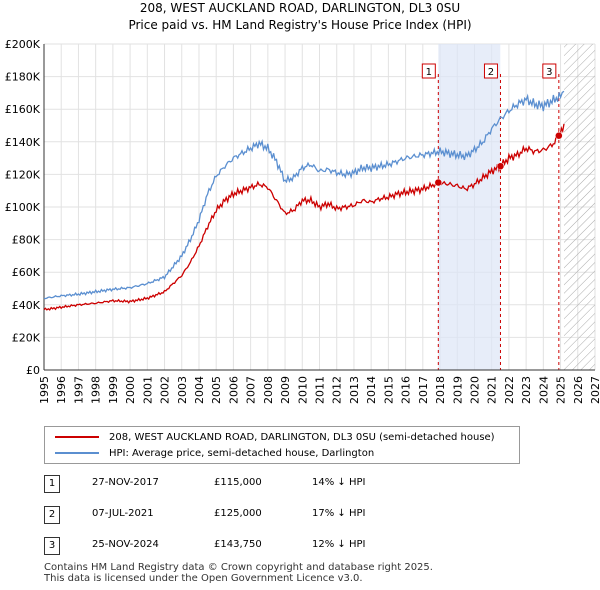 The height and width of the screenshot is (590, 600). Describe the element at coordinates (579, 207) in the screenshot. I see `forecast-hatch` at that location.